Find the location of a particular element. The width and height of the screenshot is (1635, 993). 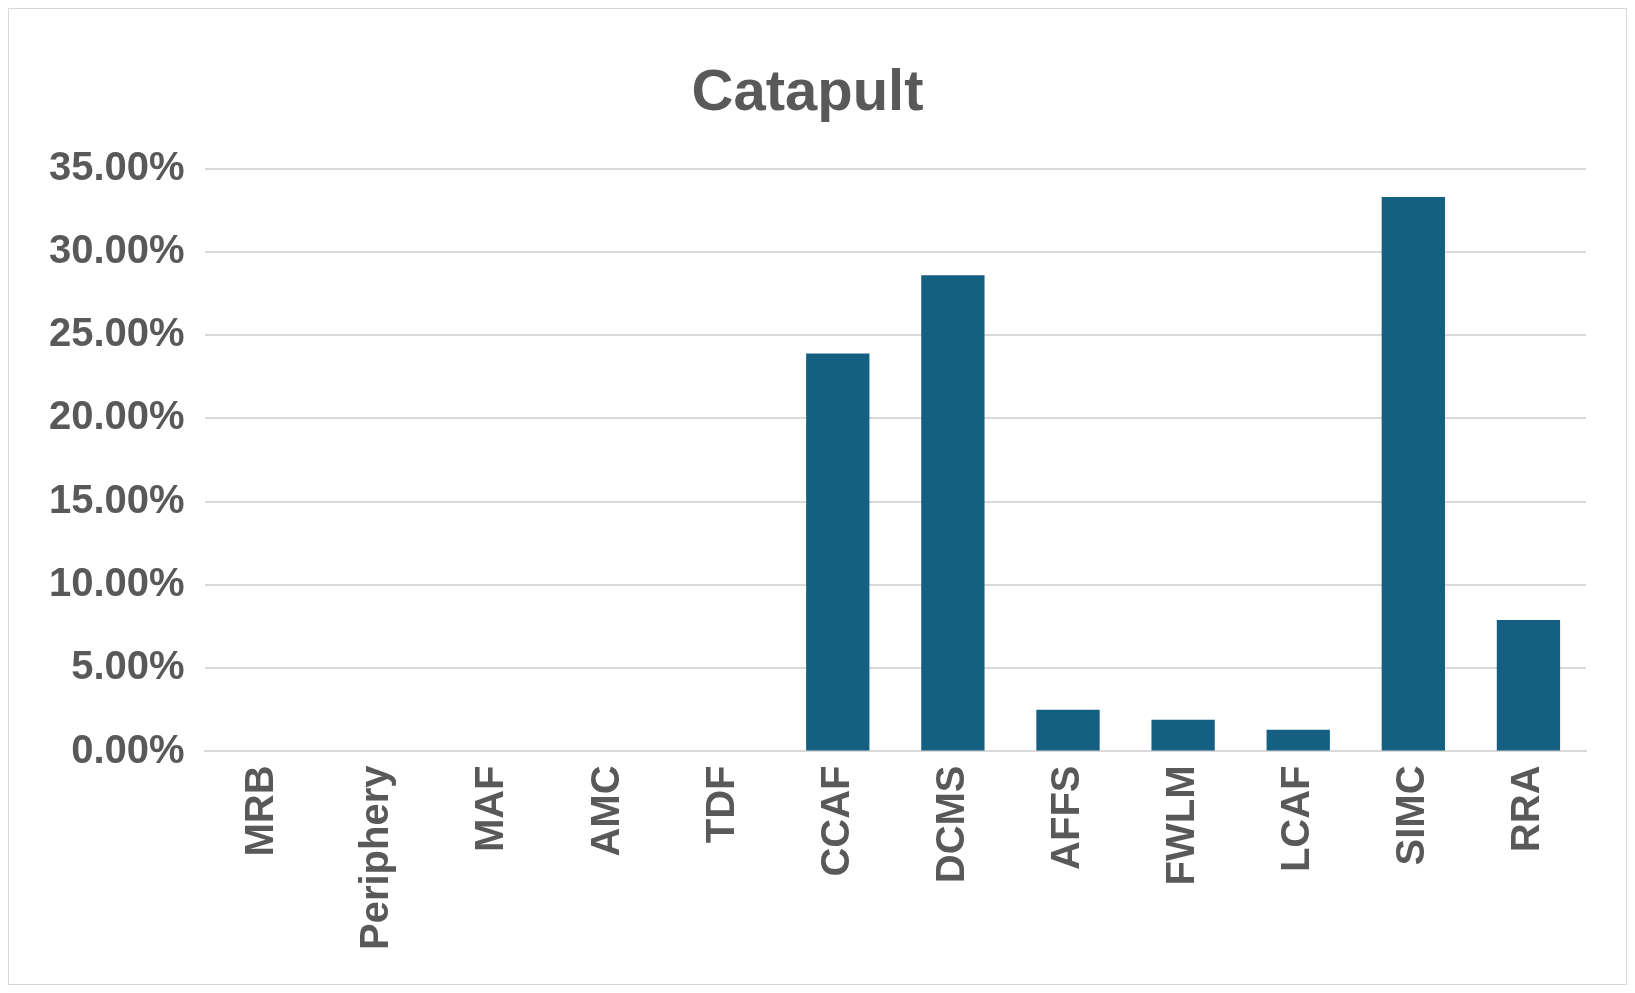

chart-title: Catapult is located at coordinates (807, 89).